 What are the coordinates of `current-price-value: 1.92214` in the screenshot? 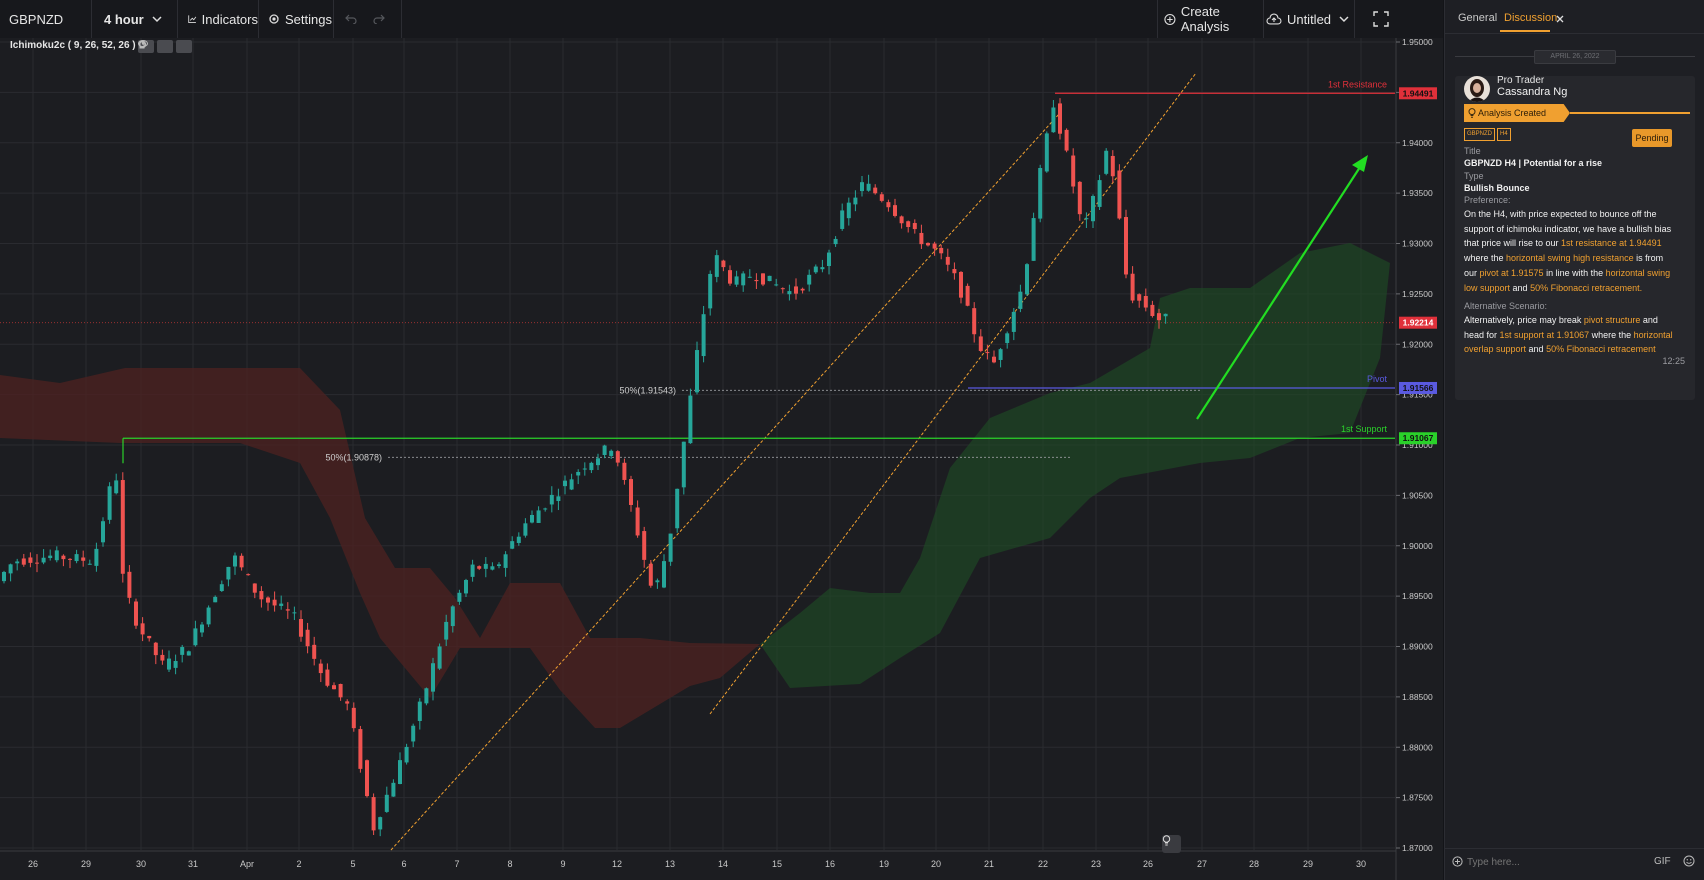 It's located at (1418, 323).